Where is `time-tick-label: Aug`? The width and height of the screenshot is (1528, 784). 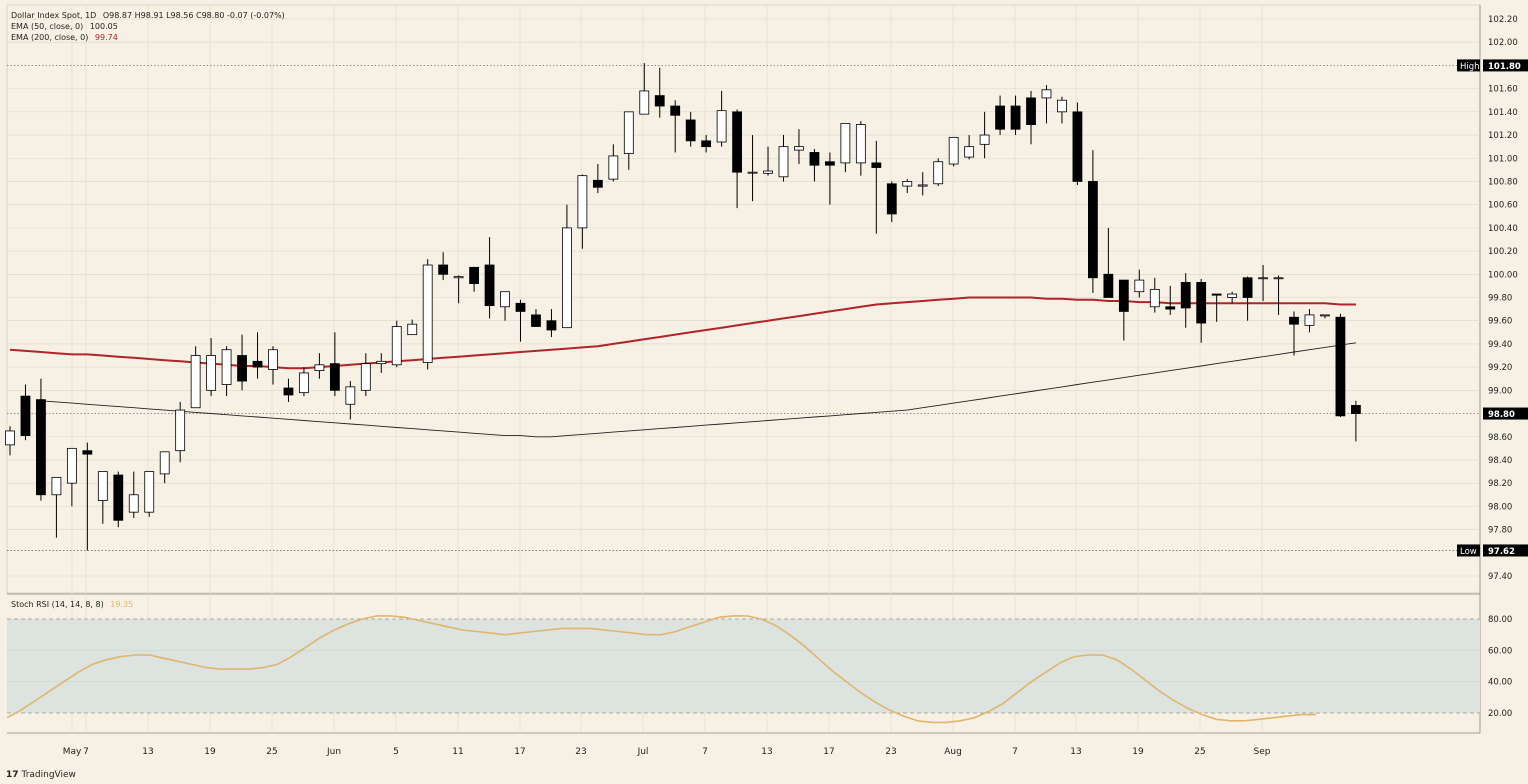
time-tick-label: Aug is located at coordinates (953, 752).